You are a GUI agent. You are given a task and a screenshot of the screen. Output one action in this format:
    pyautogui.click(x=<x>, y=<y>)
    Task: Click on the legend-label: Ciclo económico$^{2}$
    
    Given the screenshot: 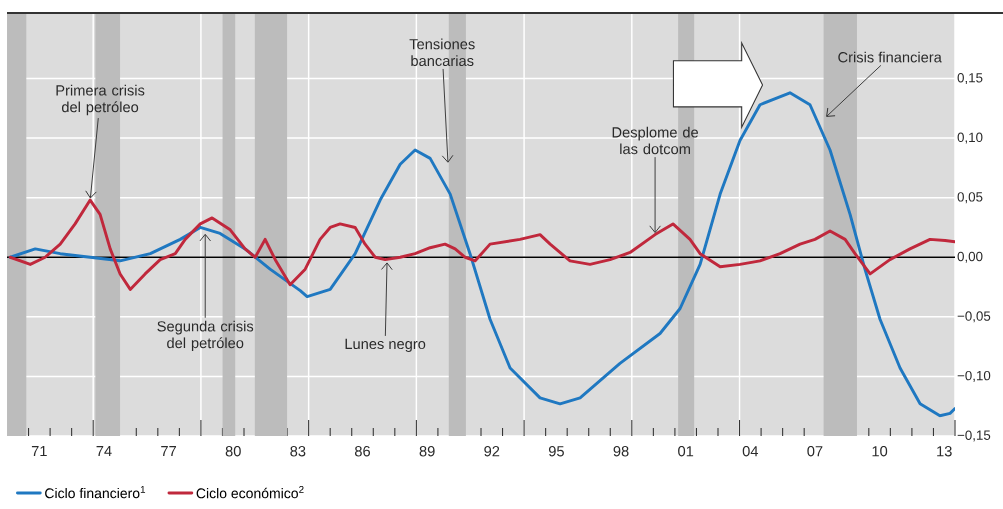 What is the action you would take?
    pyautogui.click(x=250, y=492)
    